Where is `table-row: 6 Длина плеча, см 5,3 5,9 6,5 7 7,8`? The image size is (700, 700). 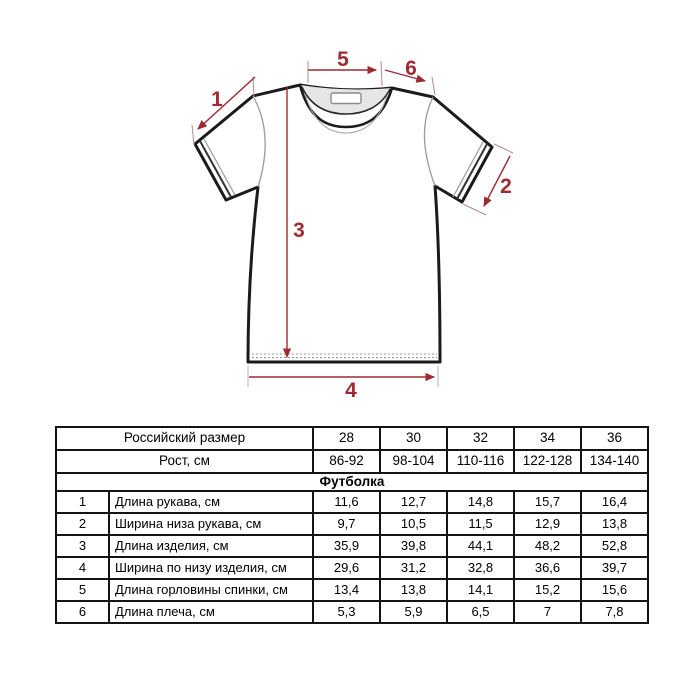
table-row: 6 Длина плеча, см 5,3 5,9 6,5 7 7,8 is located at coordinates (352, 612).